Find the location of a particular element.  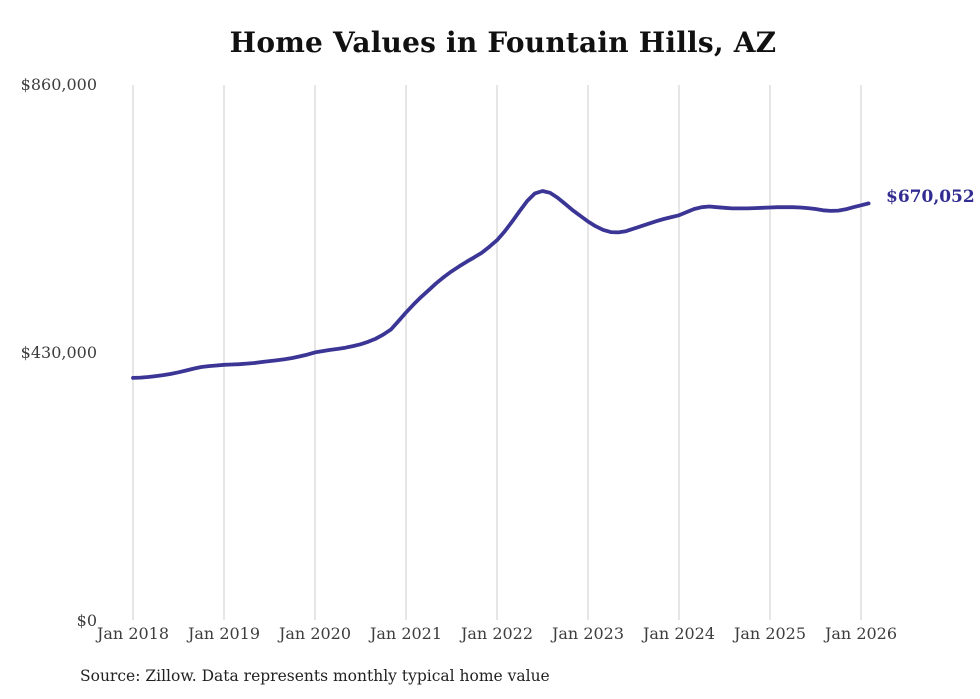

x-tick-label: Jan 2018 is located at coordinates (133, 633).